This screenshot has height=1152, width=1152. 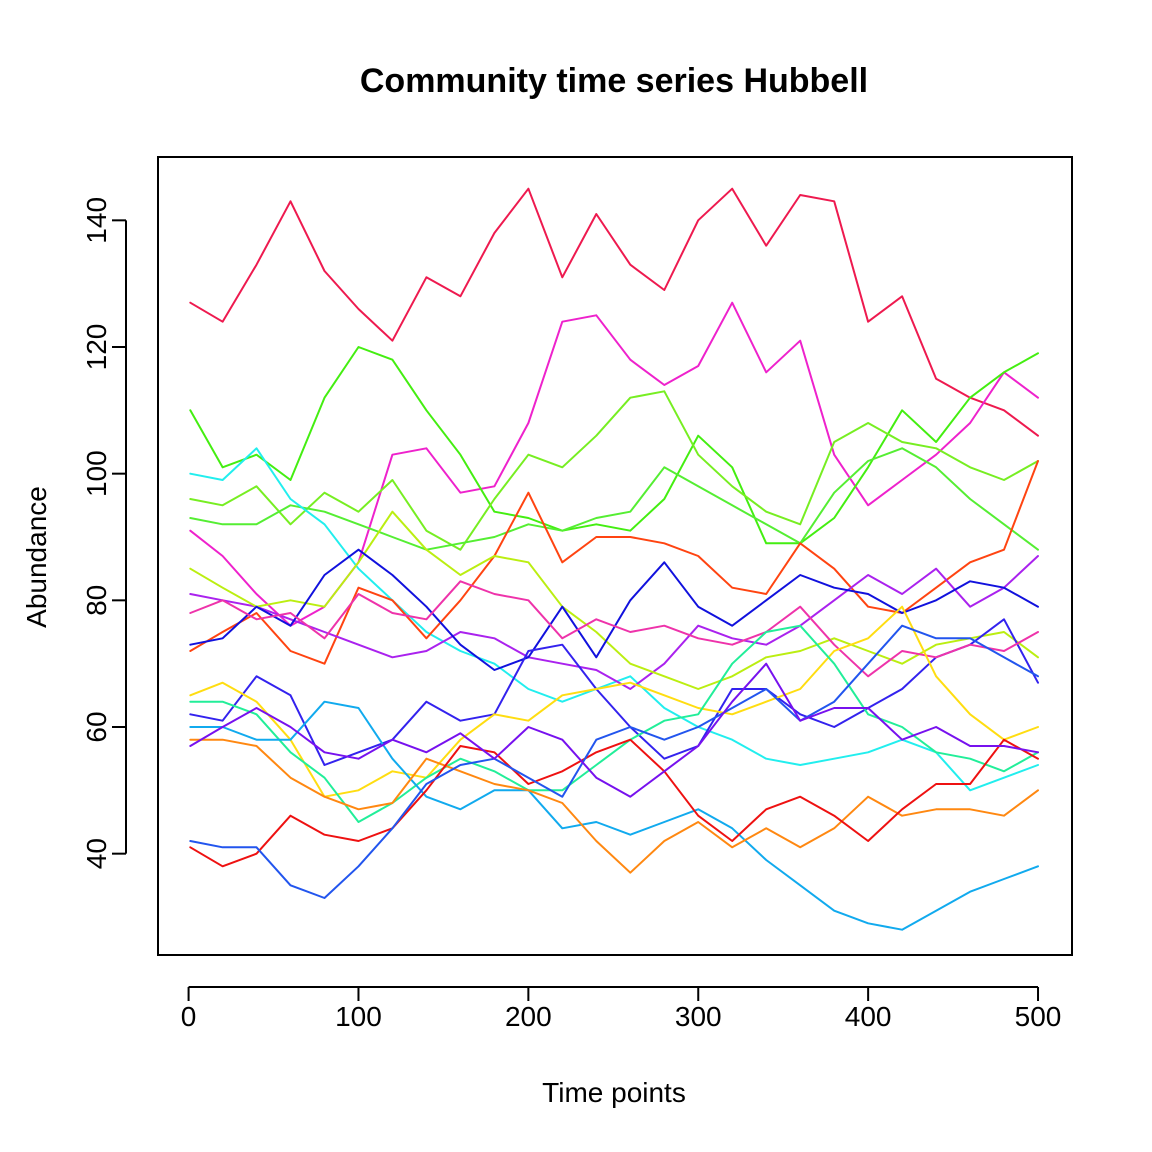 I want to click on y-tick-label: 80, so click(x=96, y=600).